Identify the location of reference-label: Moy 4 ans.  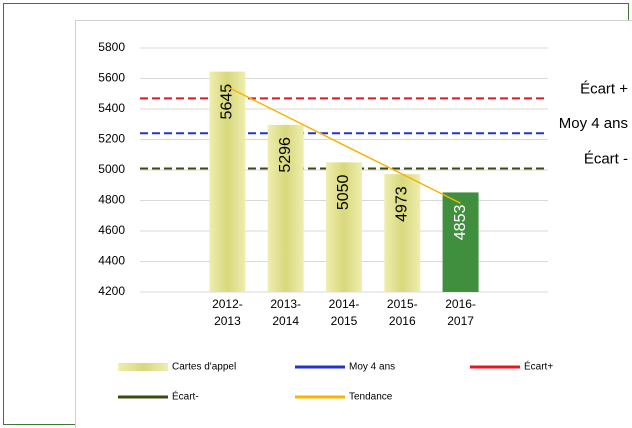
(593, 123).